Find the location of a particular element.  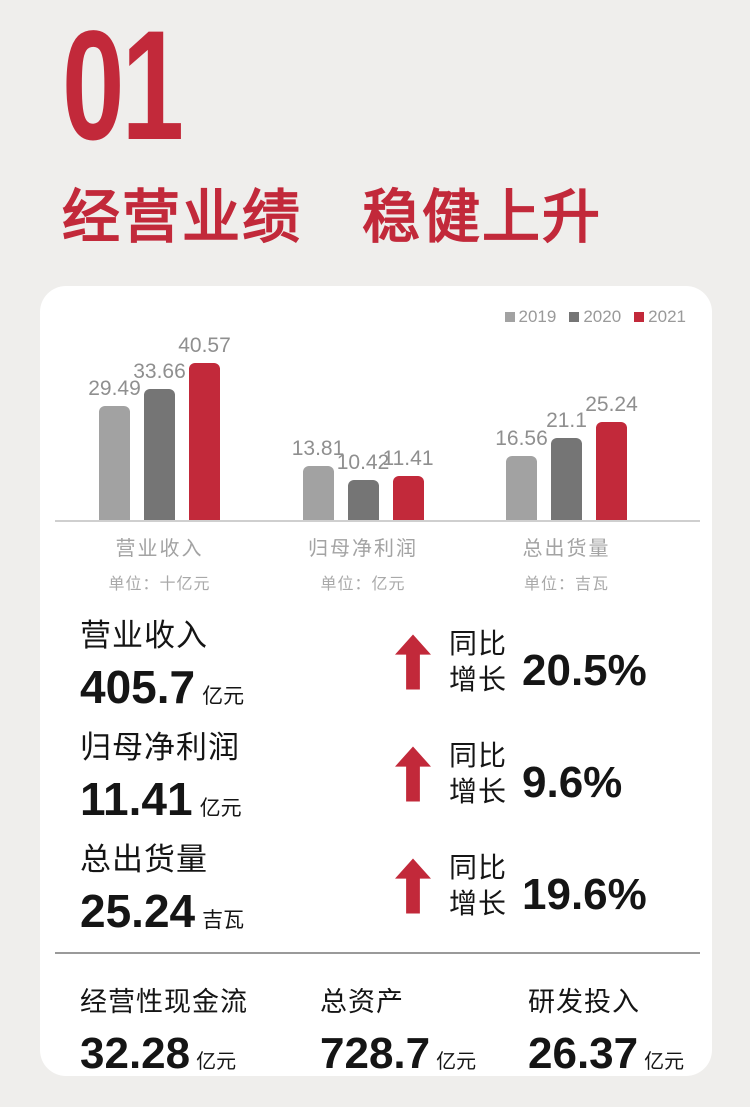

bar-col: 33.66 is located at coordinates (159, 440).